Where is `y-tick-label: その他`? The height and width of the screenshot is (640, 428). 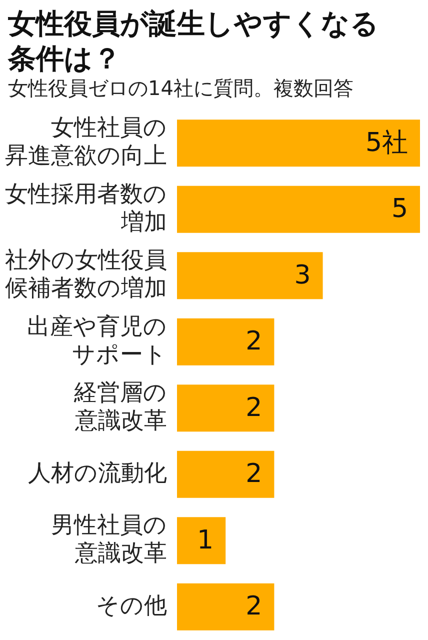
y-tick-label: その他 is located at coordinates (131, 605).